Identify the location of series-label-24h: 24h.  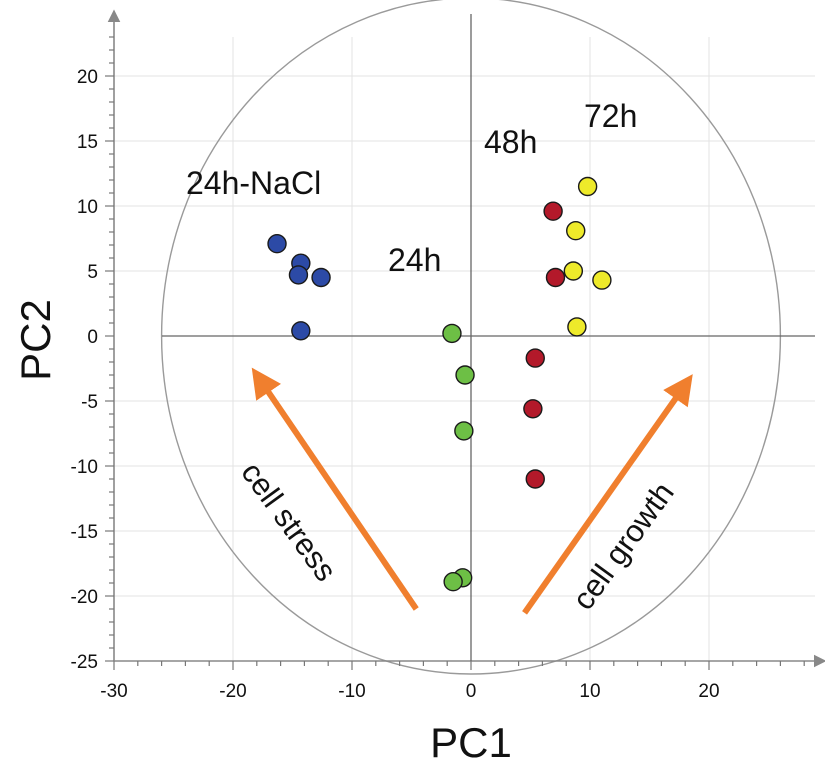
(414, 260).